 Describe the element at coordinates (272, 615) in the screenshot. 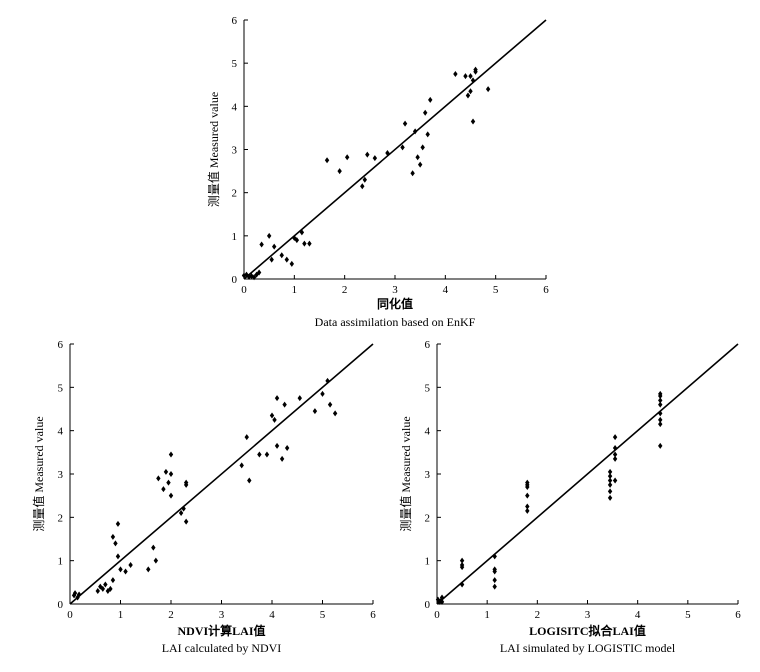

I see `x-tick-label: 4` at that location.